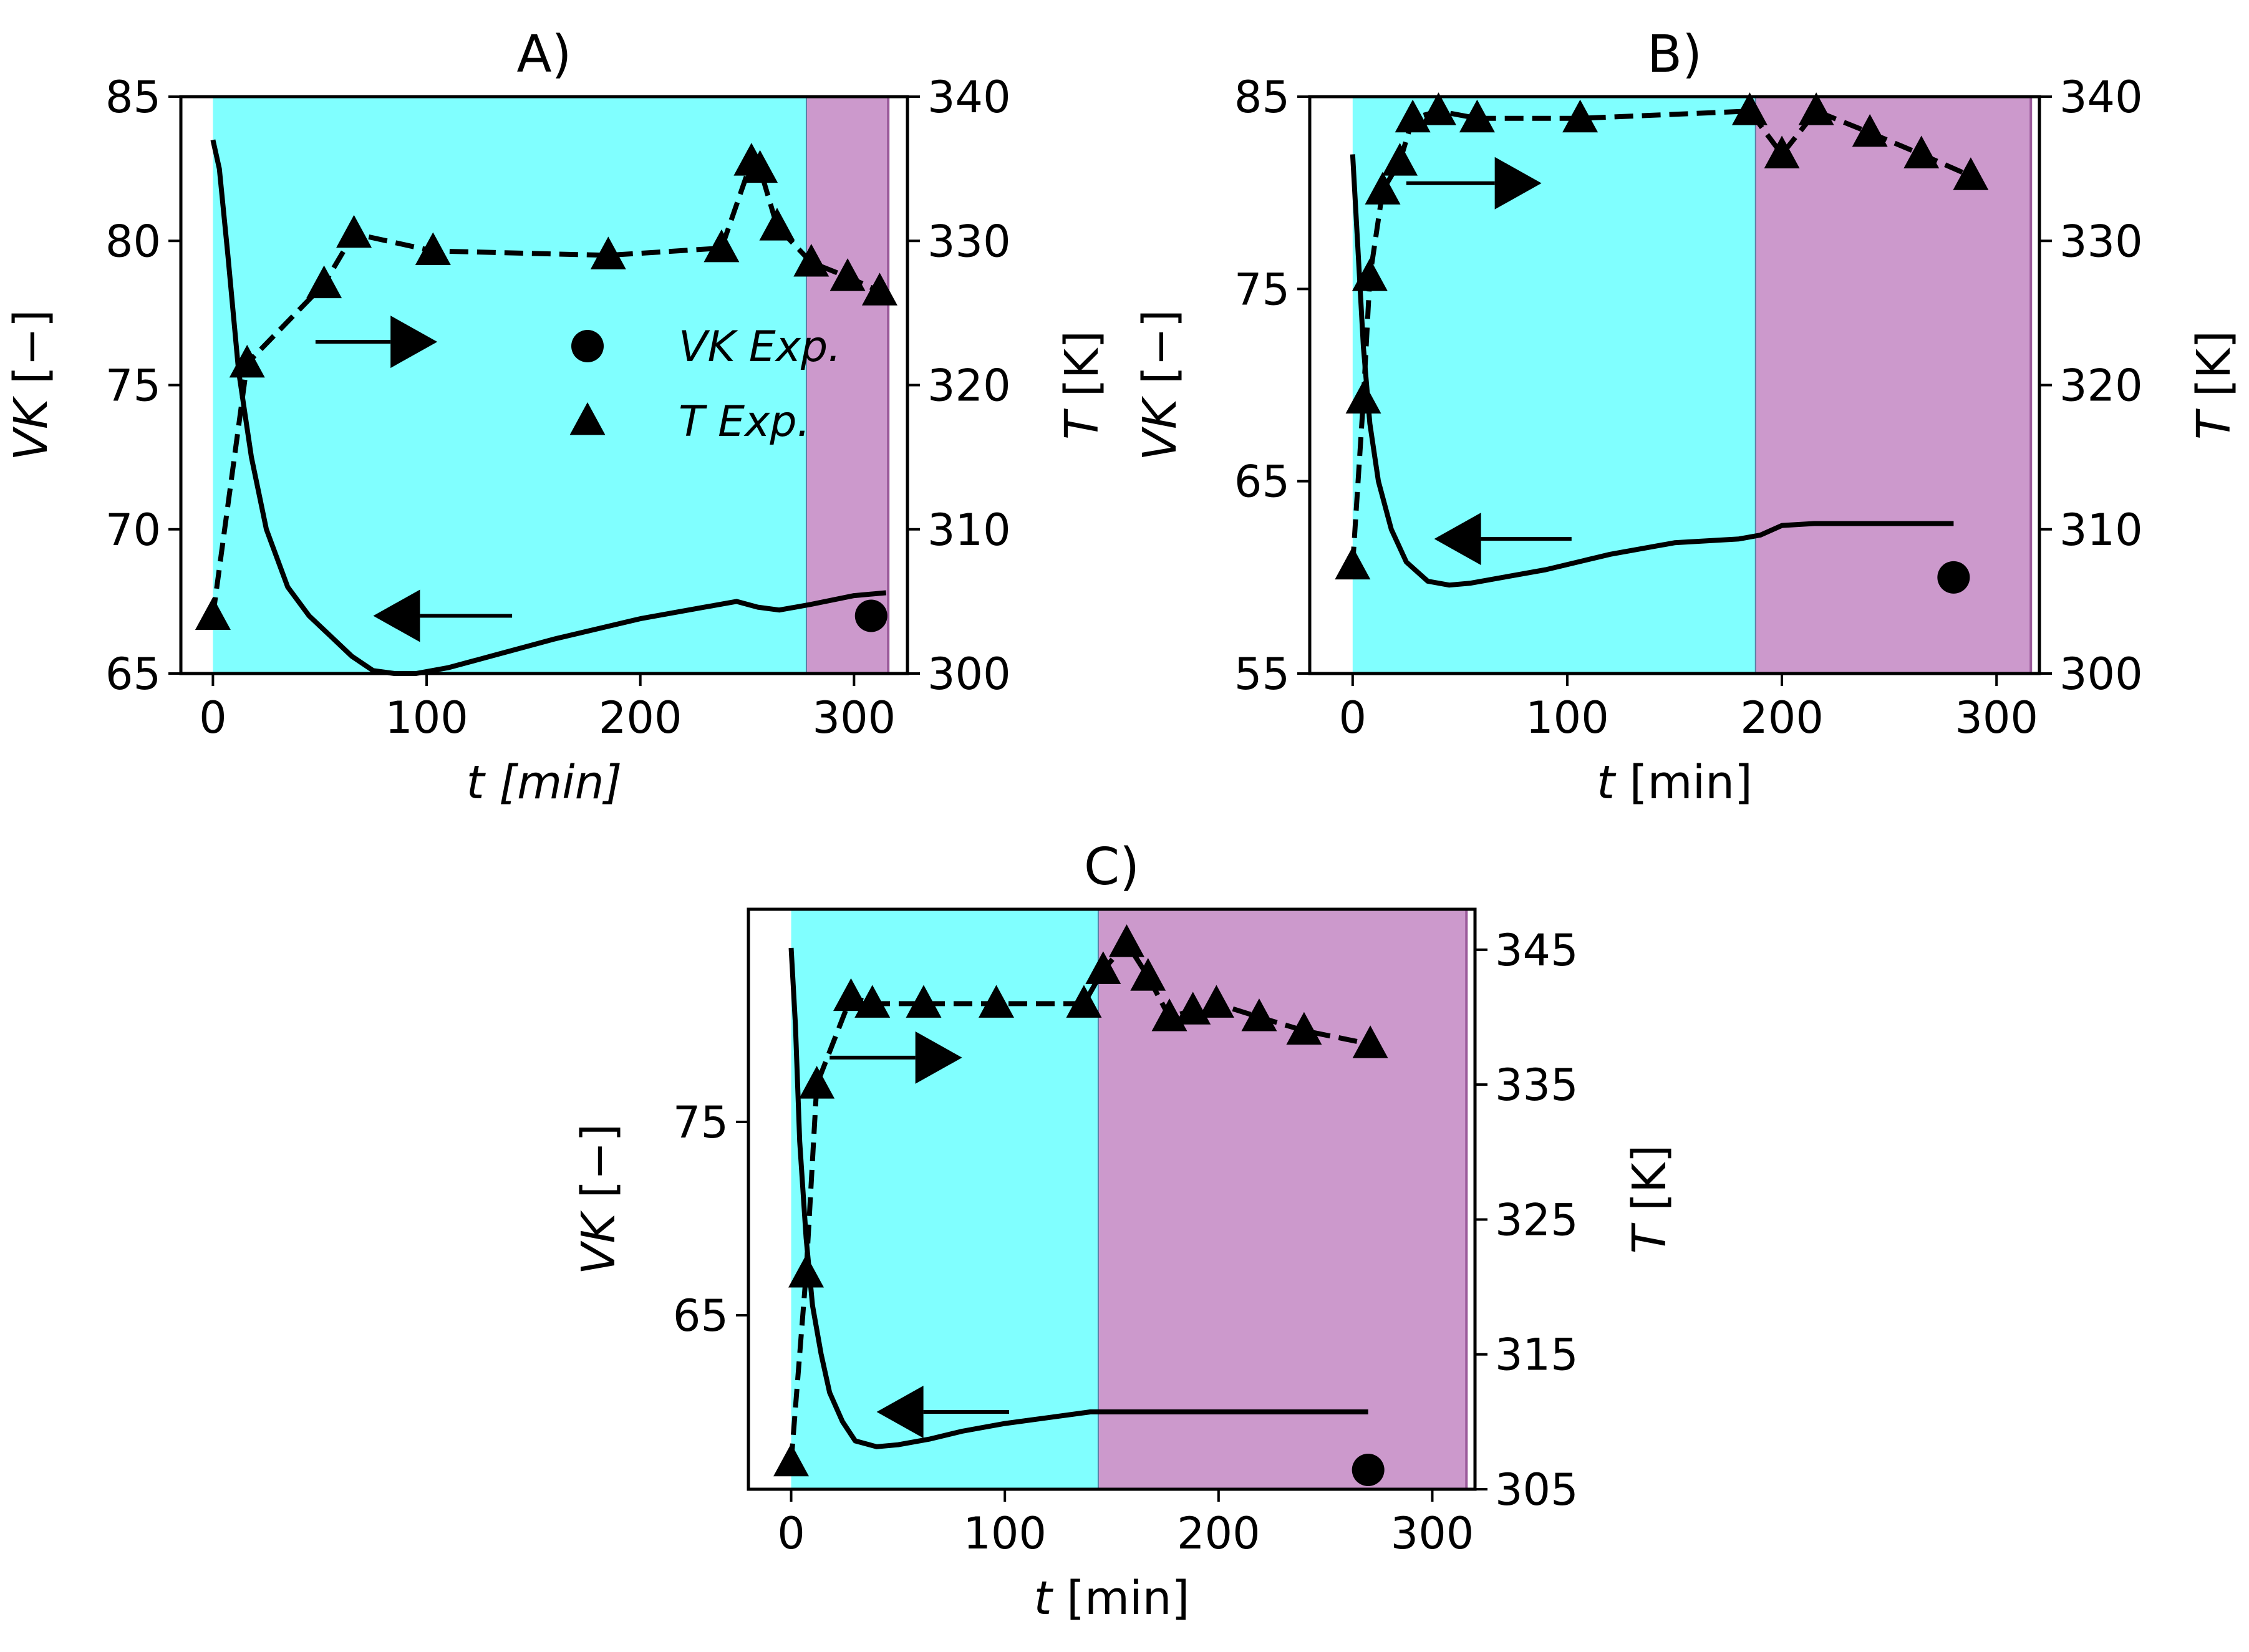  I want to click on plot-frame, so click(1112, 1199).